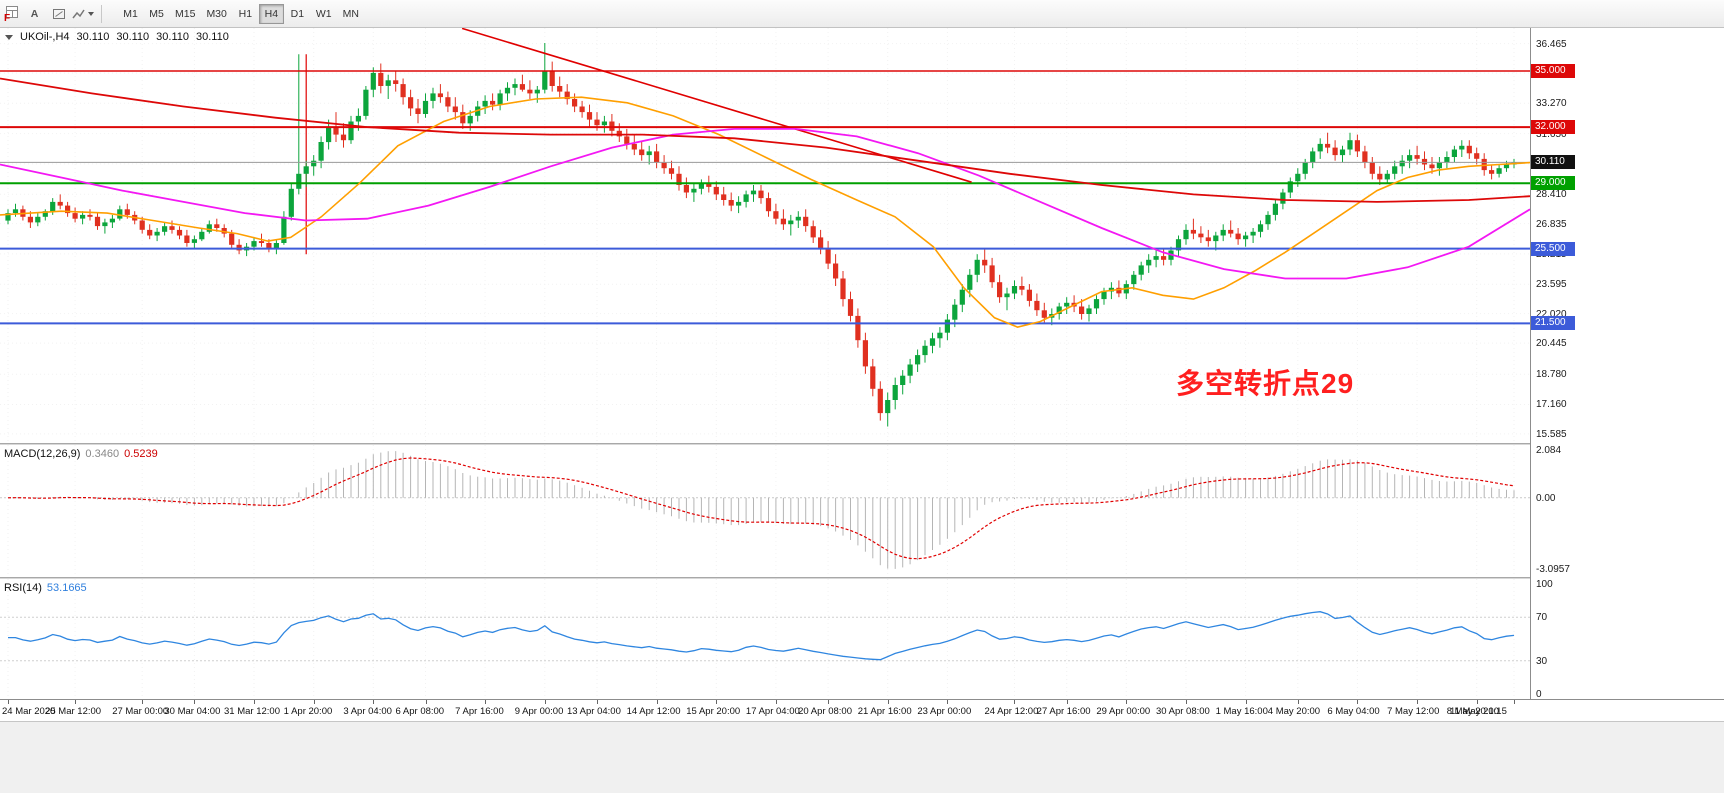 The width and height of the screenshot is (1724, 793). Describe the element at coordinates (862, 14) in the screenshot. I see `toolbar: F A M1 M5 M15 M30 H1 H4 D1 W1 MN` at that location.